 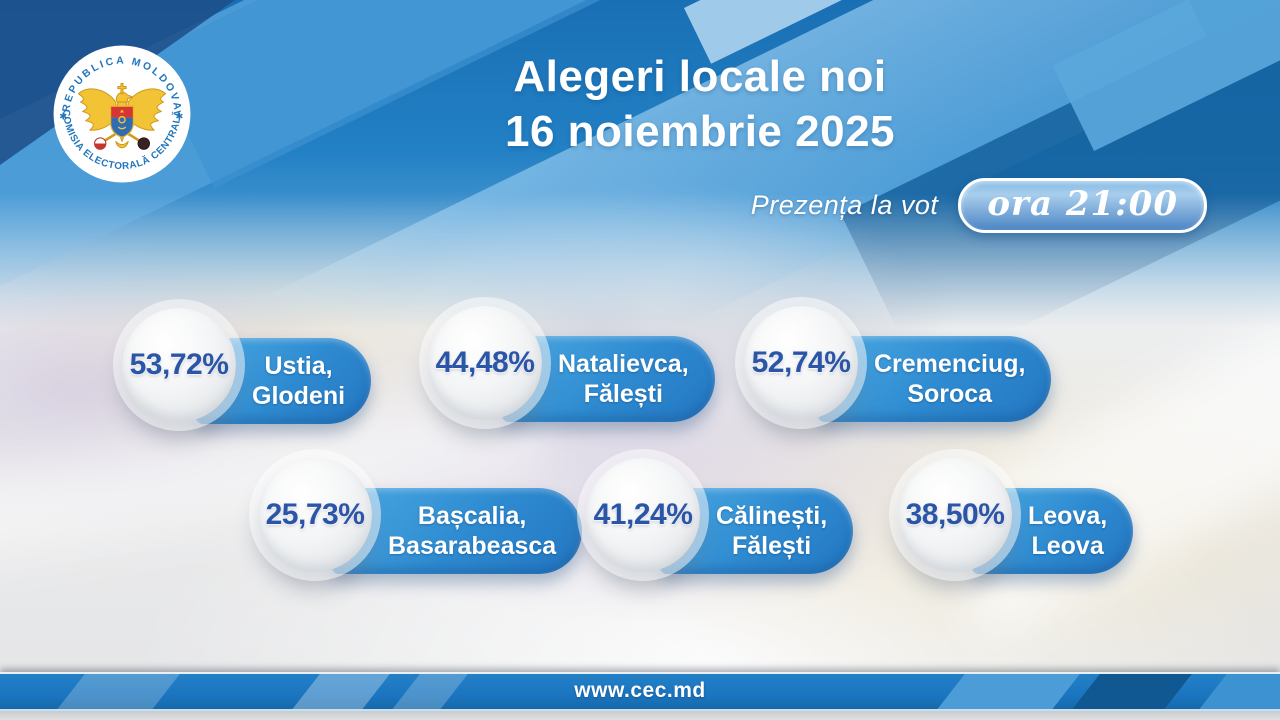 I want to click on percent-circle: 38,50%, so click(x=955, y=515).